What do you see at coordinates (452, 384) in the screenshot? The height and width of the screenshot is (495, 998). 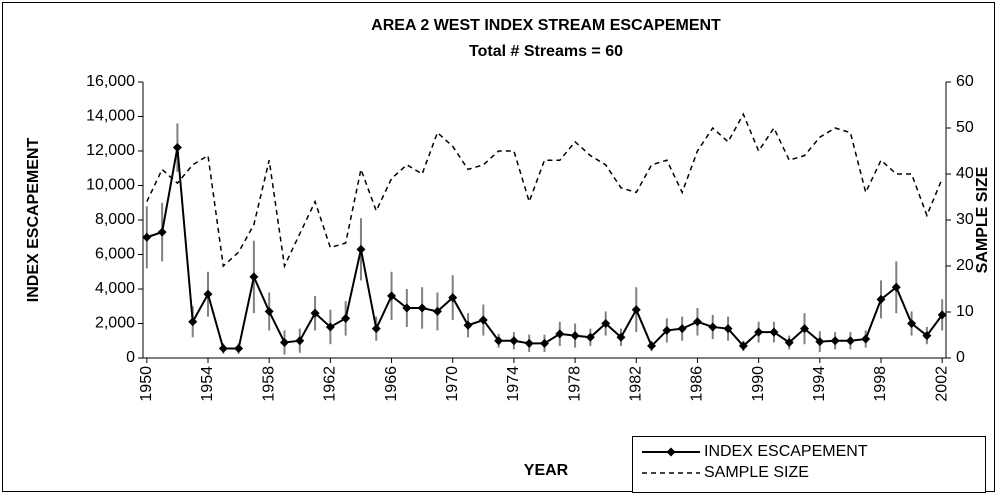 I see `x-tick-label: 1970` at bounding box center [452, 384].